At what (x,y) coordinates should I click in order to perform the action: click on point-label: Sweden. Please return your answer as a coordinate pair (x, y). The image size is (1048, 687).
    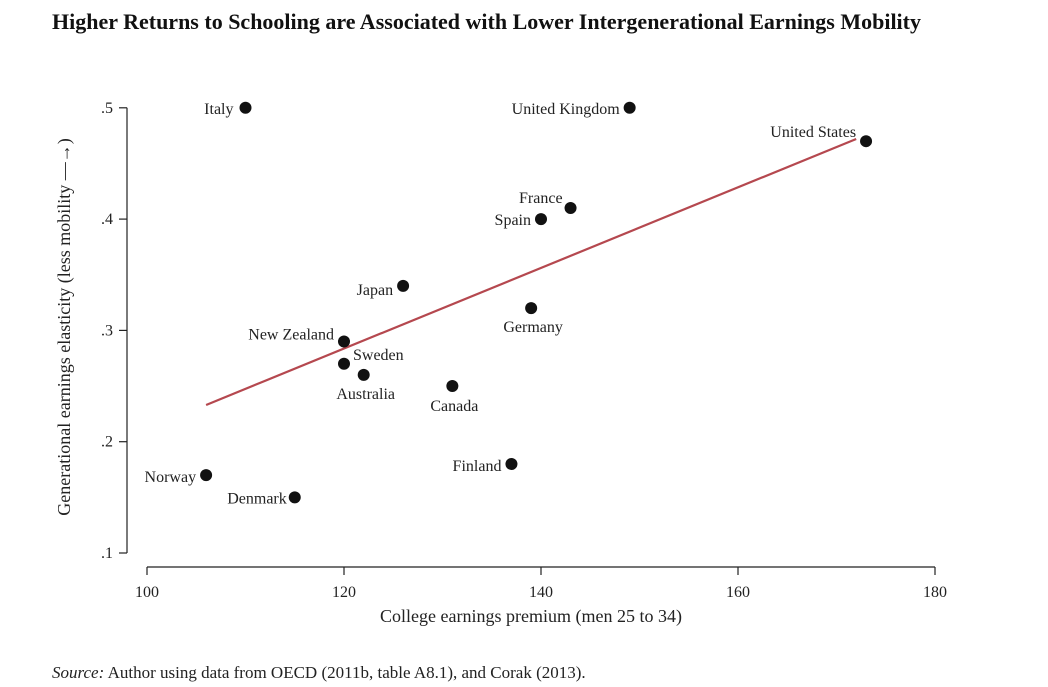
    Looking at the image, I should click on (378, 355).